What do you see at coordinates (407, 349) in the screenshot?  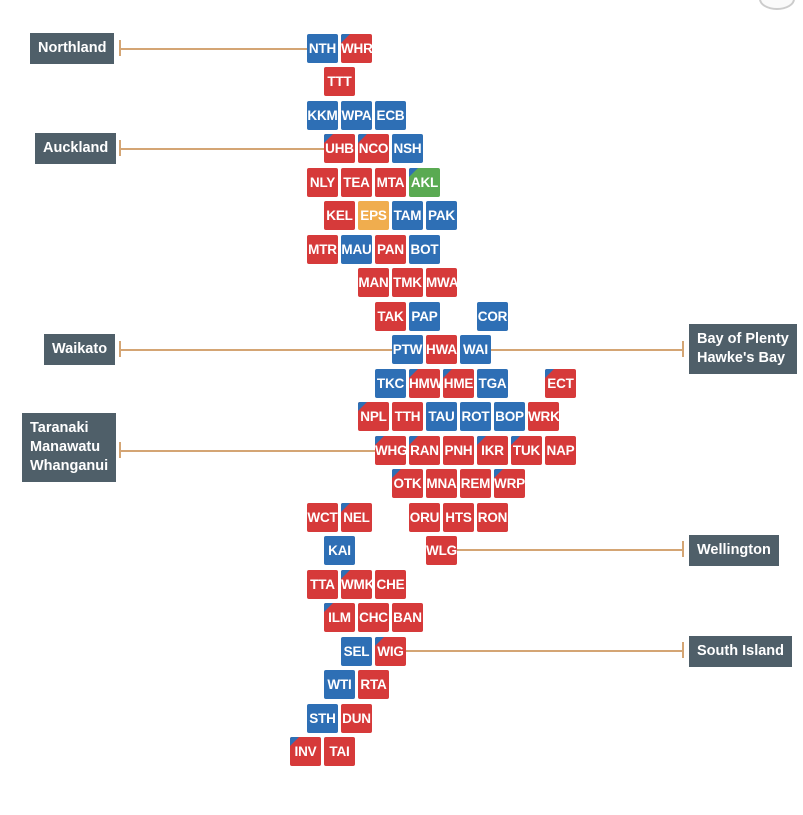 I see `electorate-tile-ptw: PTW` at bounding box center [407, 349].